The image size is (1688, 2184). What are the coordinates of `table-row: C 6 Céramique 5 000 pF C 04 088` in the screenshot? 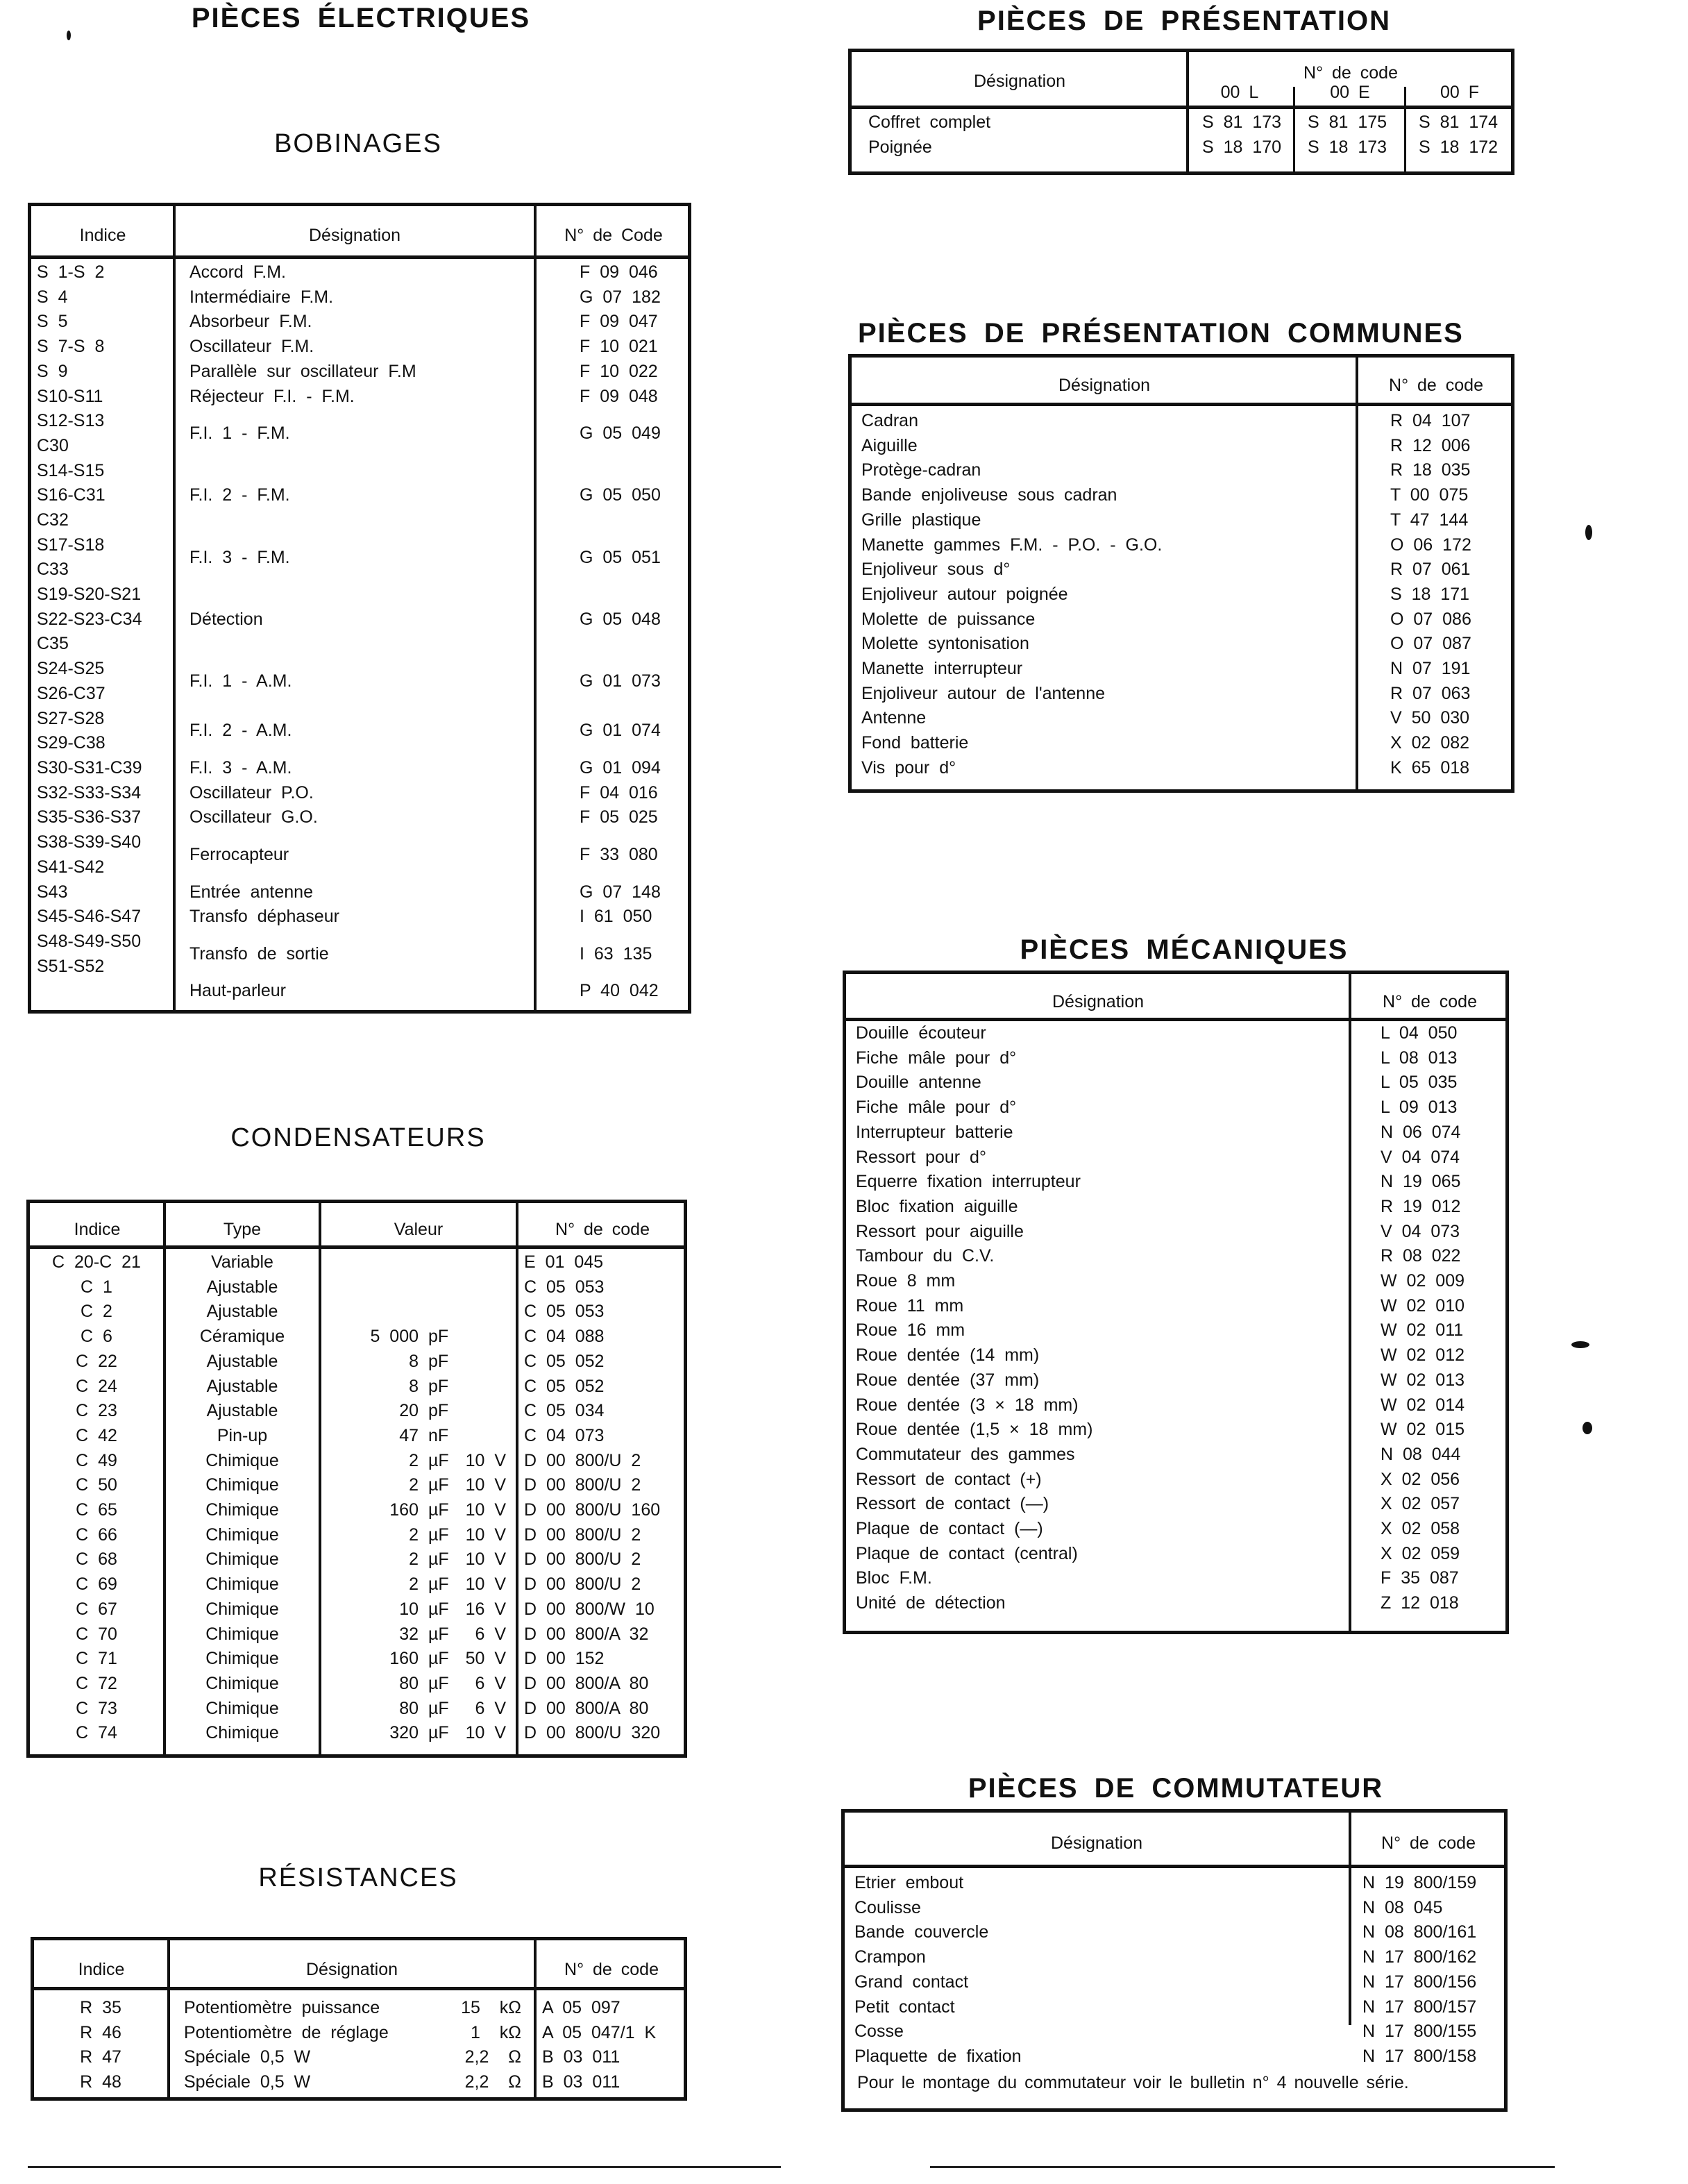 It's located at (357, 1337).